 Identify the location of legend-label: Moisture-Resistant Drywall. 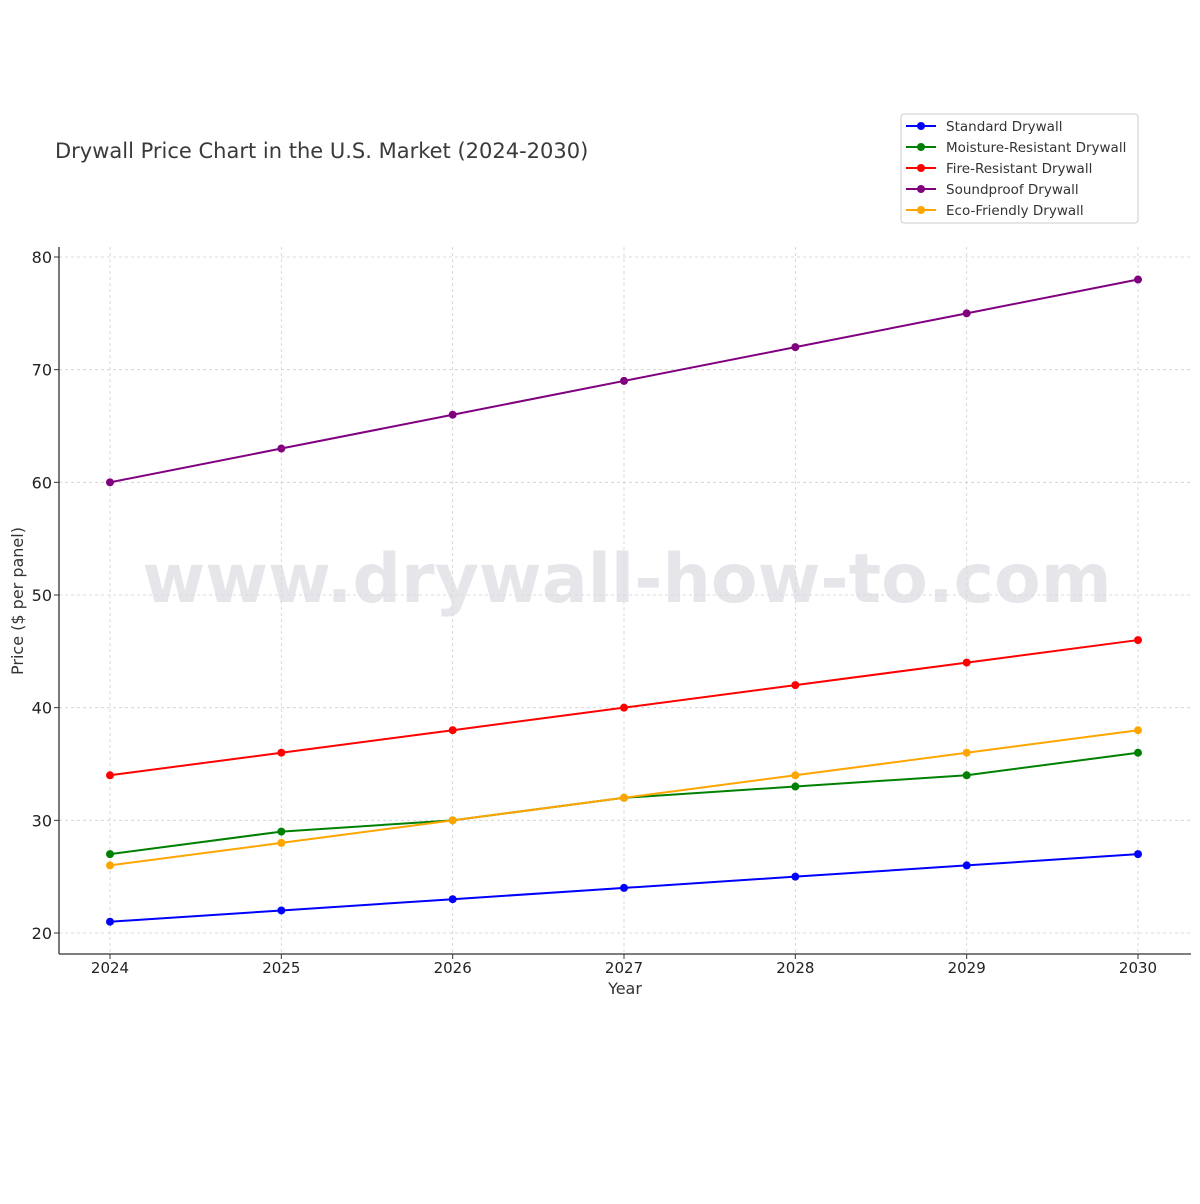
(1036, 148).